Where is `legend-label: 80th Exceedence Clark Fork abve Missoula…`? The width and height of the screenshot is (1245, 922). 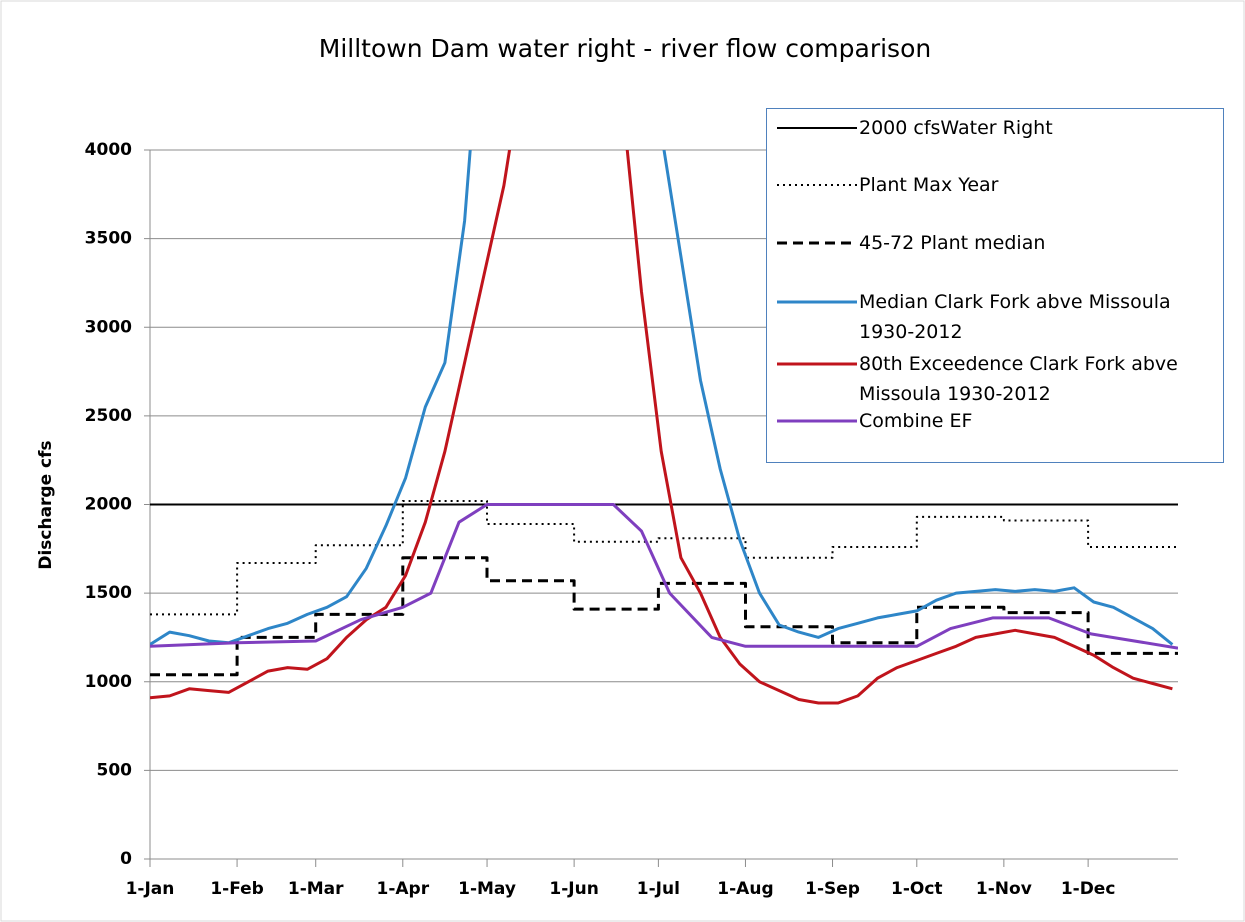
legend-label: 80th Exceedence Clark Fork abve Missoula… is located at coordinates (1018, 379).